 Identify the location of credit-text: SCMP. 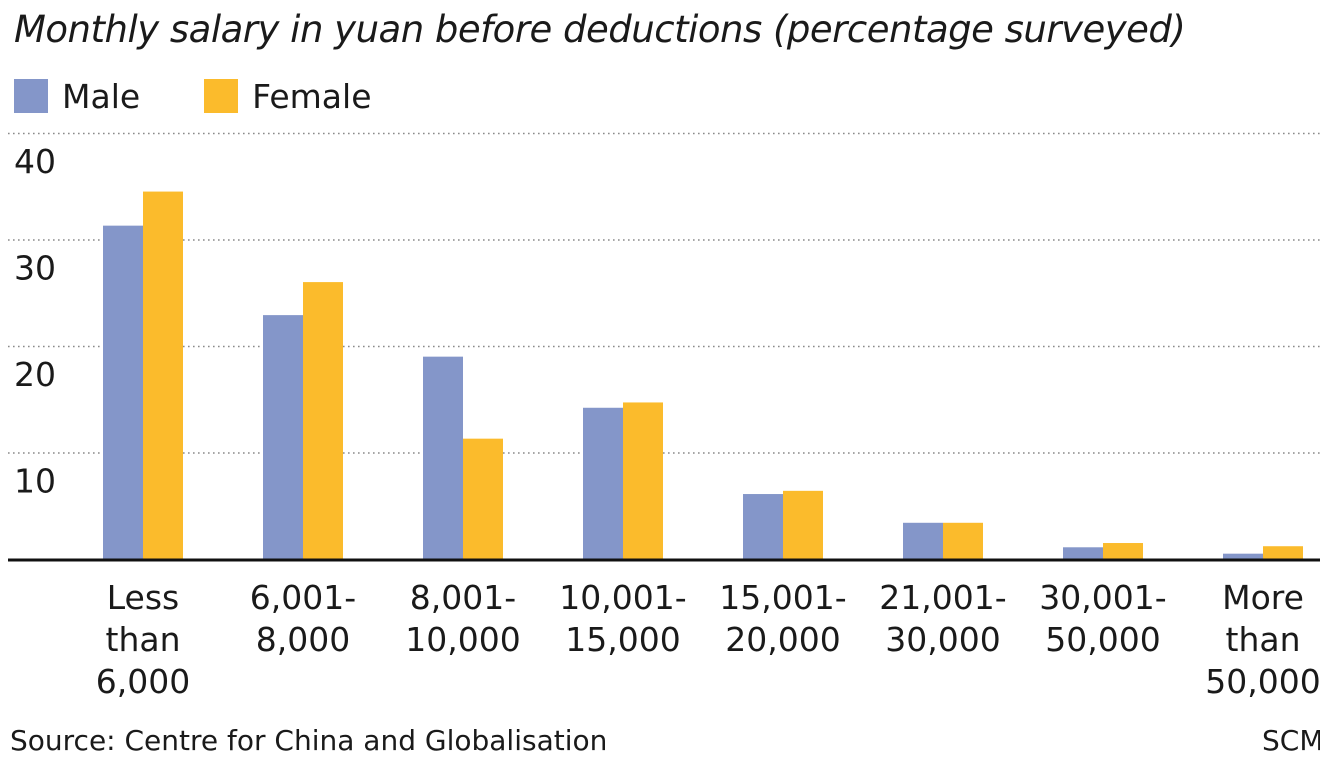
(1291, 740).